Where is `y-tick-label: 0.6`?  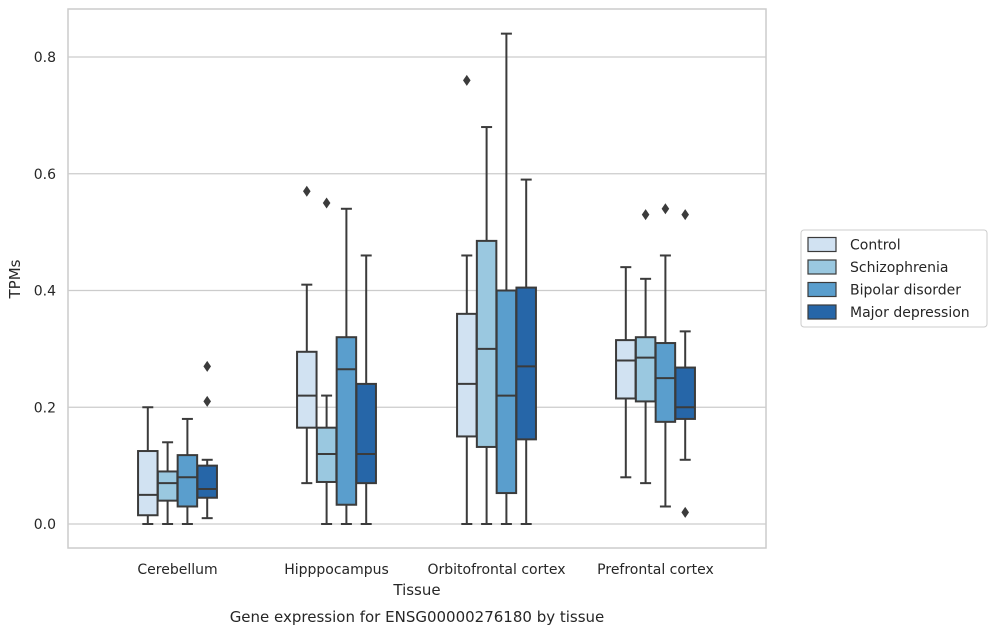
y-tick-label: 0.6 is located at coordinates (45, 175).